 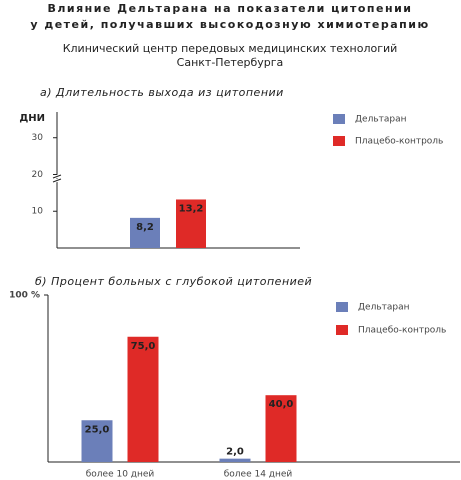 I want to click on value-label: 2,0, so click(x=235, y=452).